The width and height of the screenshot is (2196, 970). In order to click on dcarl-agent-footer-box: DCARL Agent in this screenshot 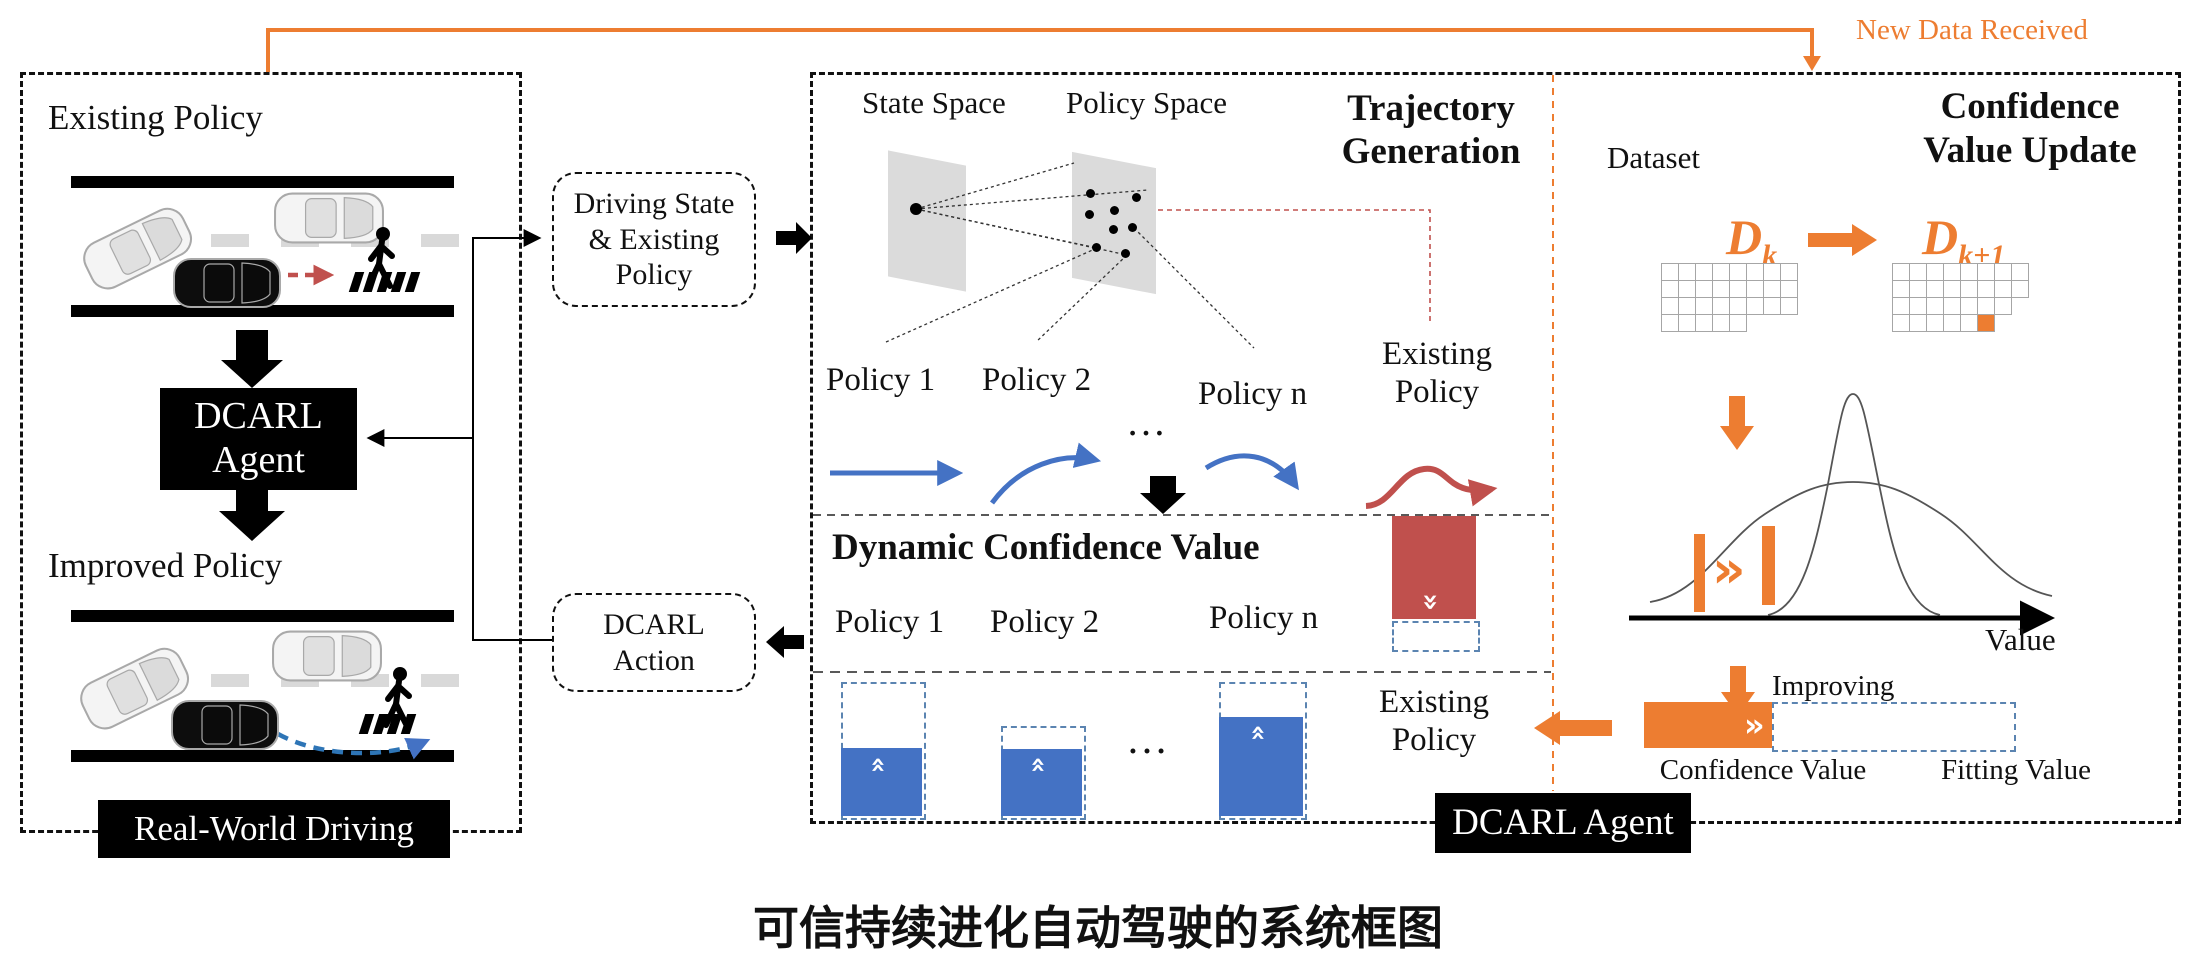, I will do `click(1563, 823)`.